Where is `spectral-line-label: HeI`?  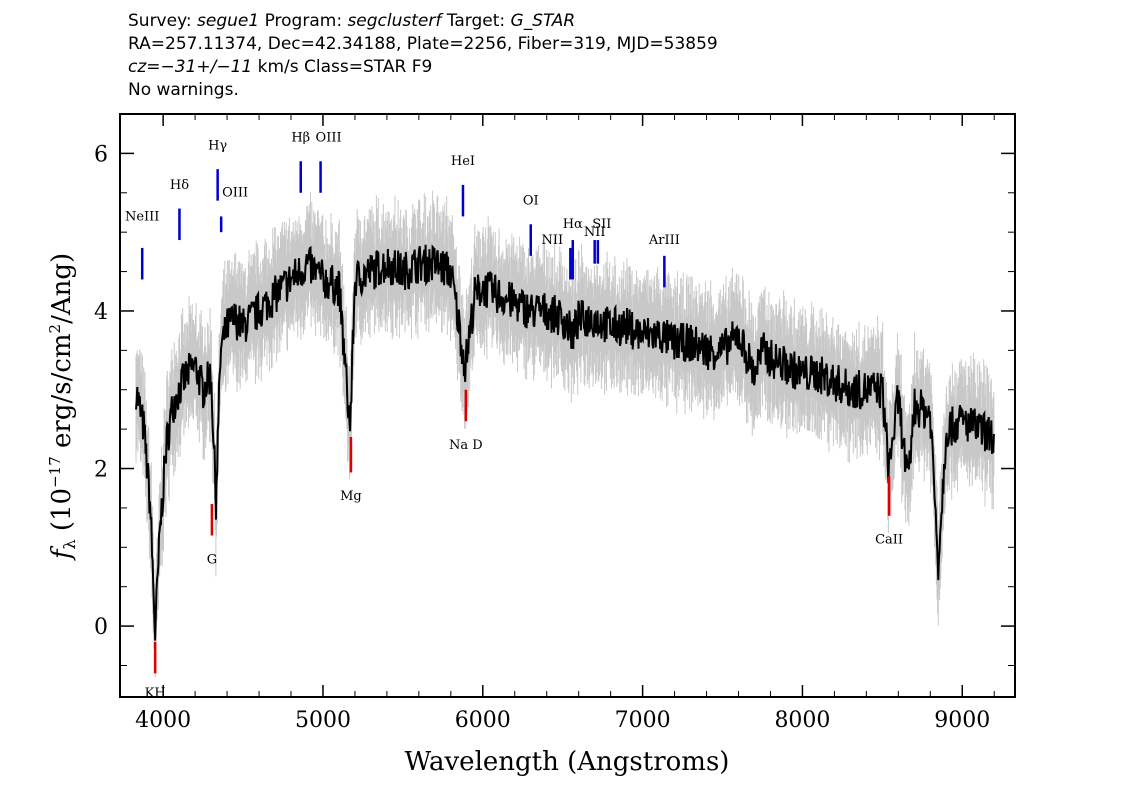 spectral-line-label: HeI is located at coordinates (463, 161).